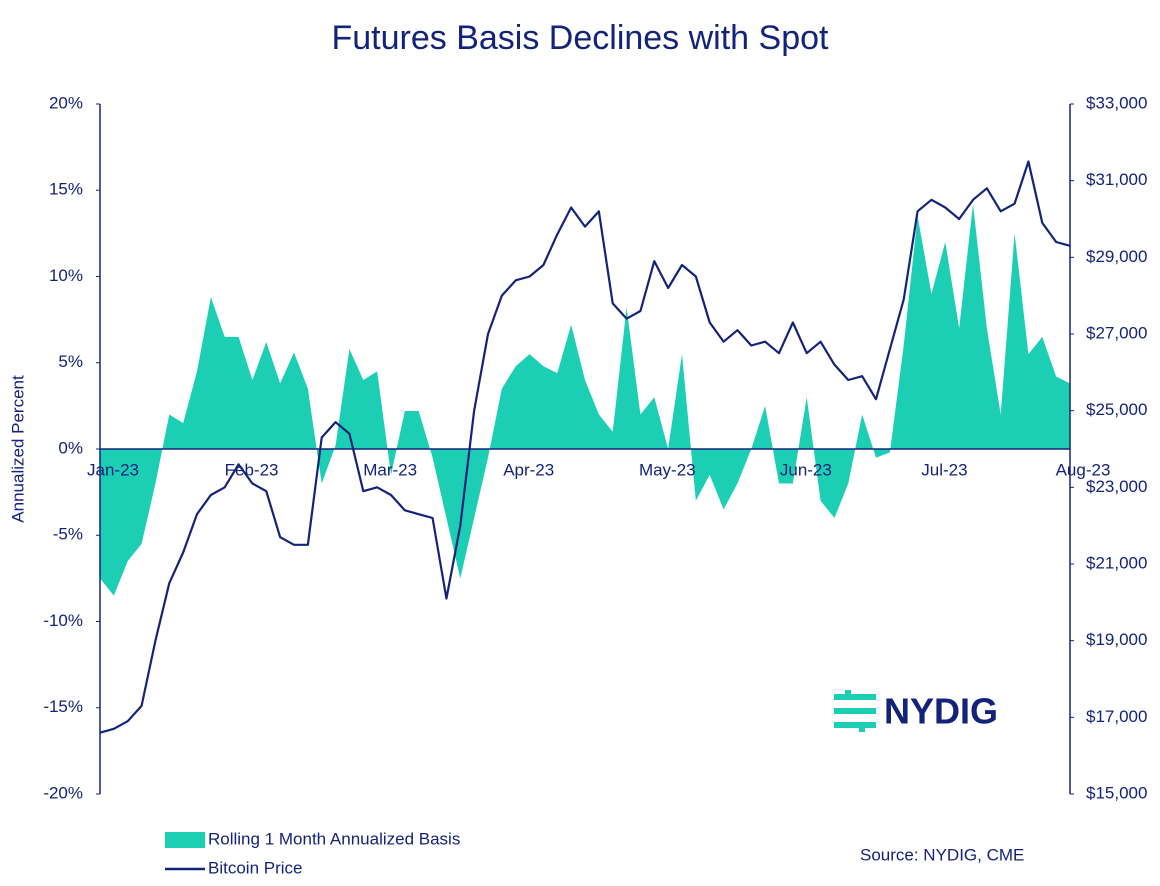 The height and width of the screenshot is (886, 1160). Describe the element at coordinates (1116, 792) in the screenshot. I see `y2-tick-label: $15,000` at that location.